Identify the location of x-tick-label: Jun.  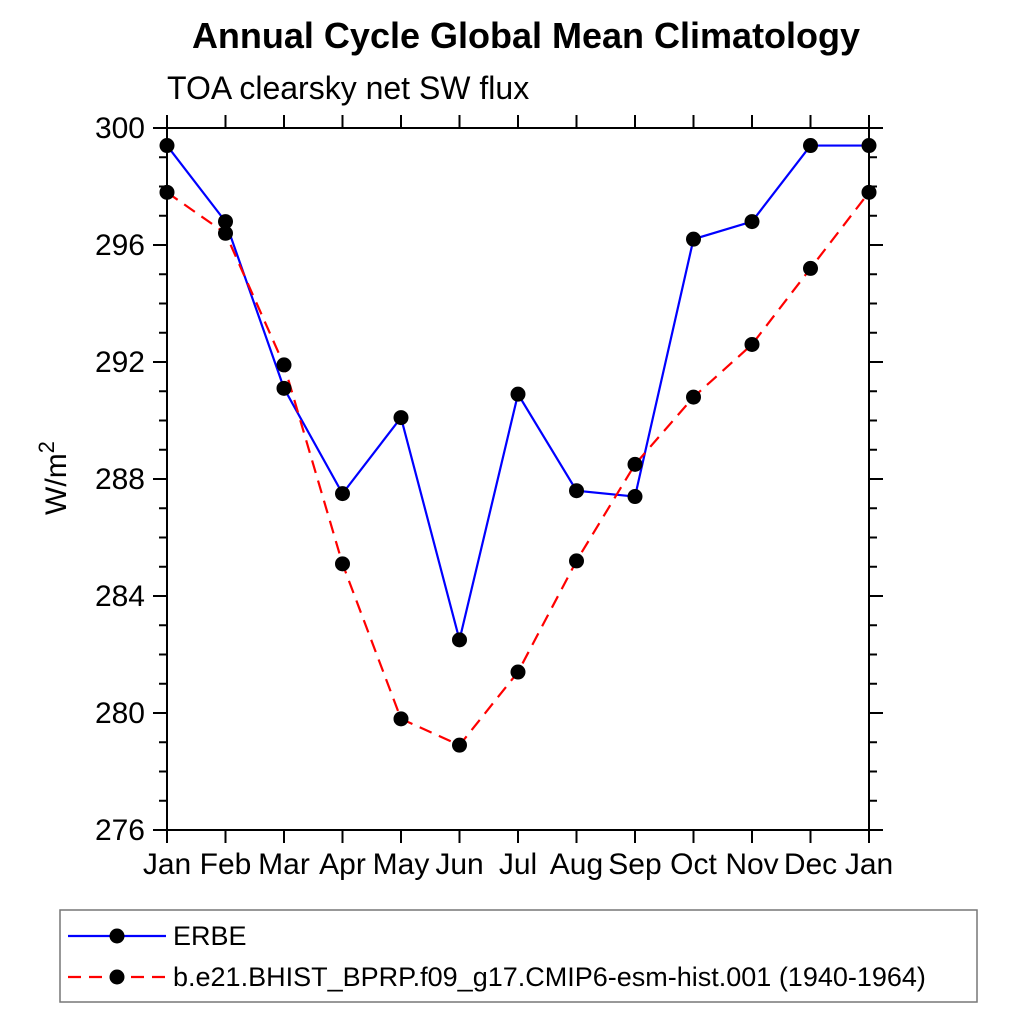
(459, 864).